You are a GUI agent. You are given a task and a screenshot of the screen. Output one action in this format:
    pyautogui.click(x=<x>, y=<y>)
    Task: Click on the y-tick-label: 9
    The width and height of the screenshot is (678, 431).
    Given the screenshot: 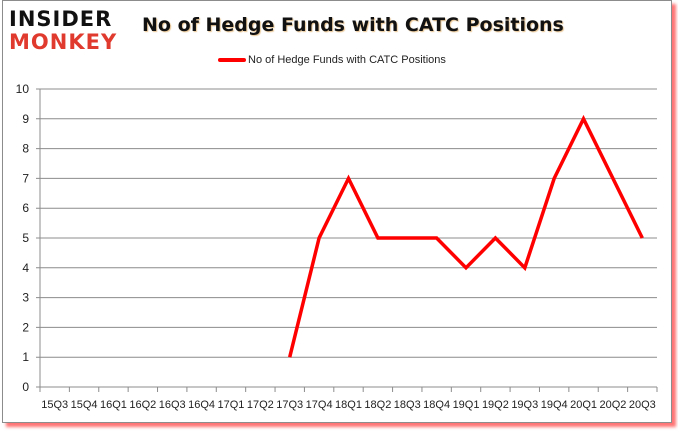 What is the action you would take?
    pyautogui.click(x=25, y=119)
    